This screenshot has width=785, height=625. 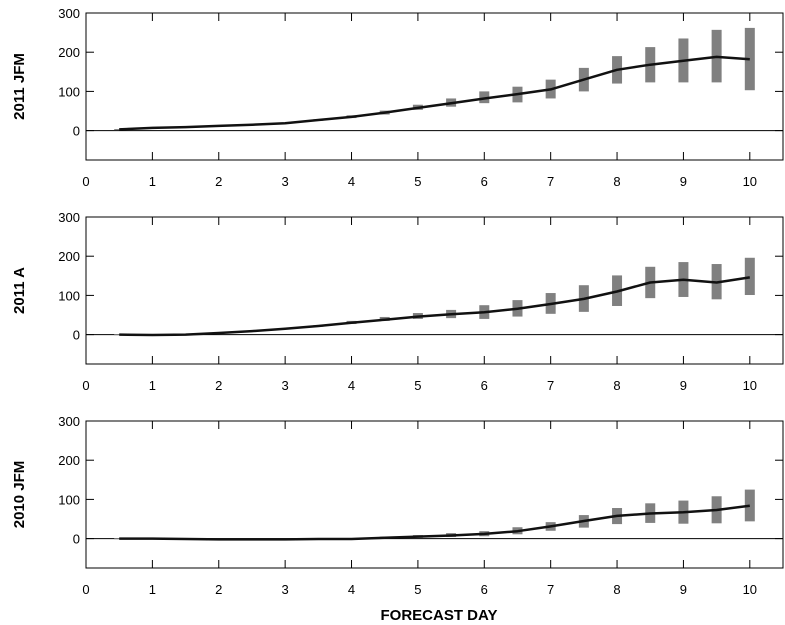 I want to click on y-axis-title: 2011 JFM, so click(x=19, y=86).